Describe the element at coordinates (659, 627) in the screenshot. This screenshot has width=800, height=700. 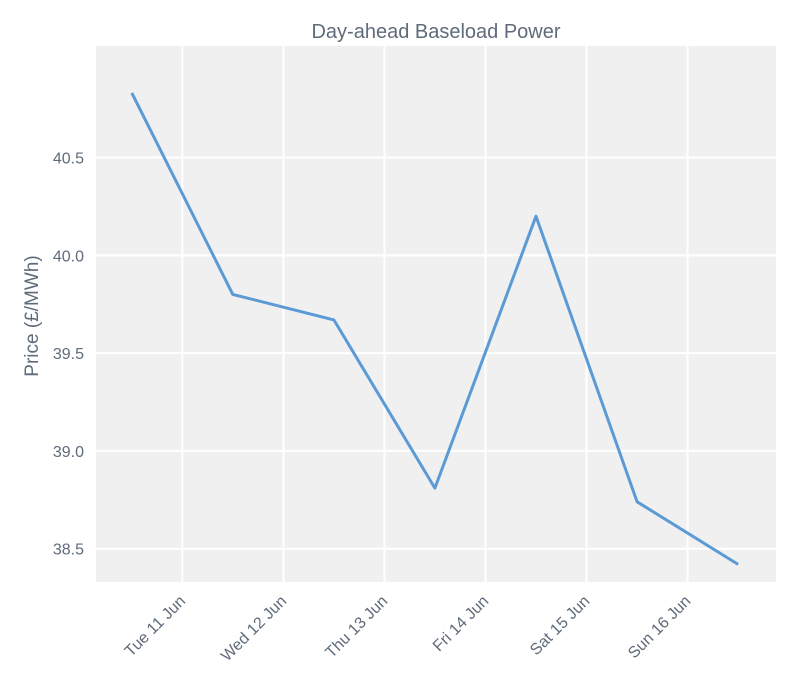
I see `x-tick-label: Sun 16 Jun` at that location.